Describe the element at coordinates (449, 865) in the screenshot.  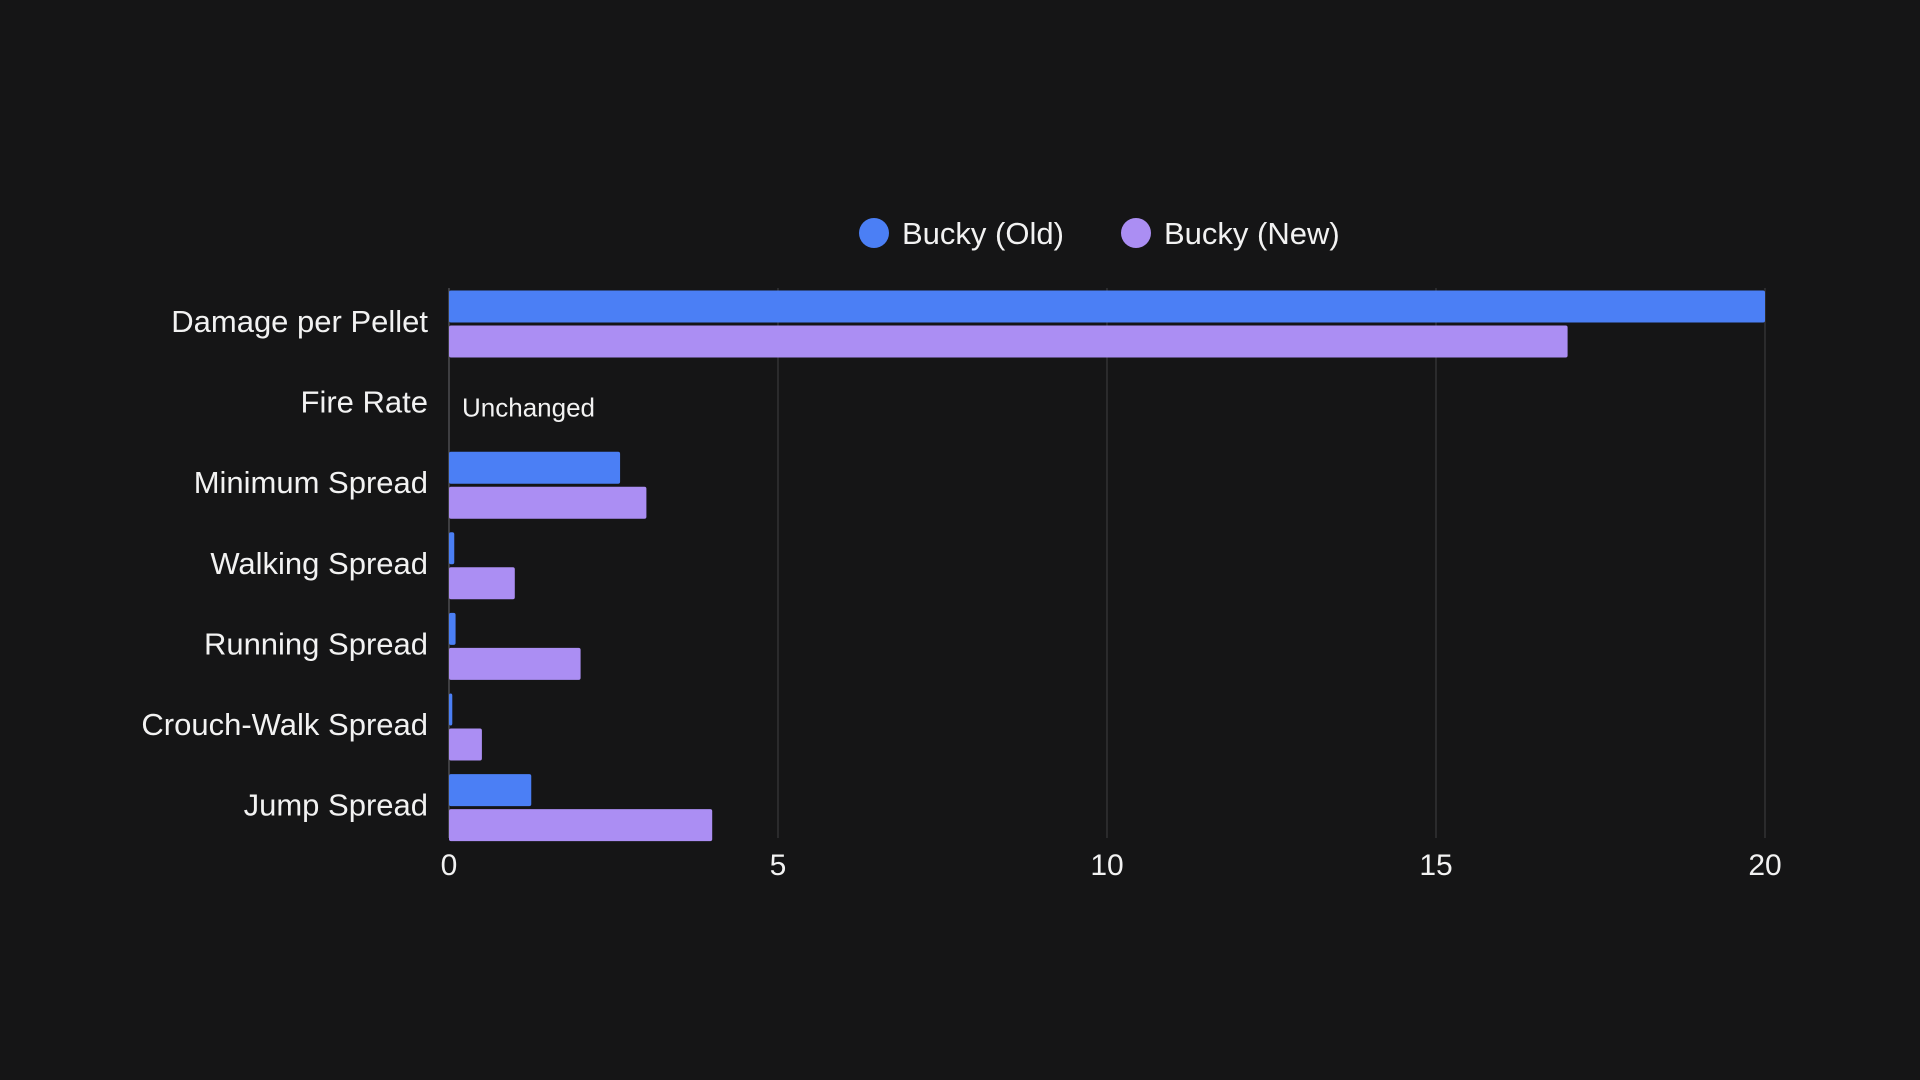
I see `x-tick-label-0: 0` at that location.